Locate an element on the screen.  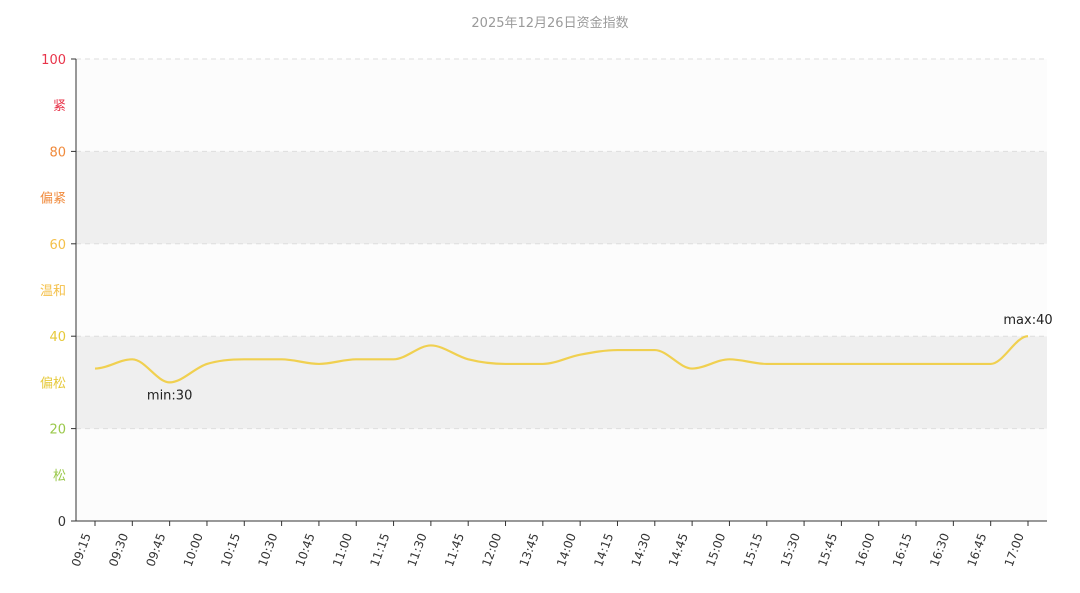
xtick-label-20: 15:45 is located at coordinates (827, 549).